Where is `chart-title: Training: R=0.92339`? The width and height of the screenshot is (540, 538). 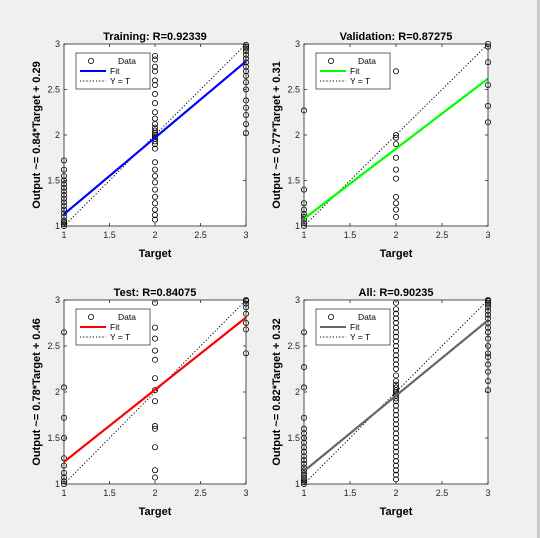
chart-title: Training: R=0.92339 is located at coordinates (155, 37).